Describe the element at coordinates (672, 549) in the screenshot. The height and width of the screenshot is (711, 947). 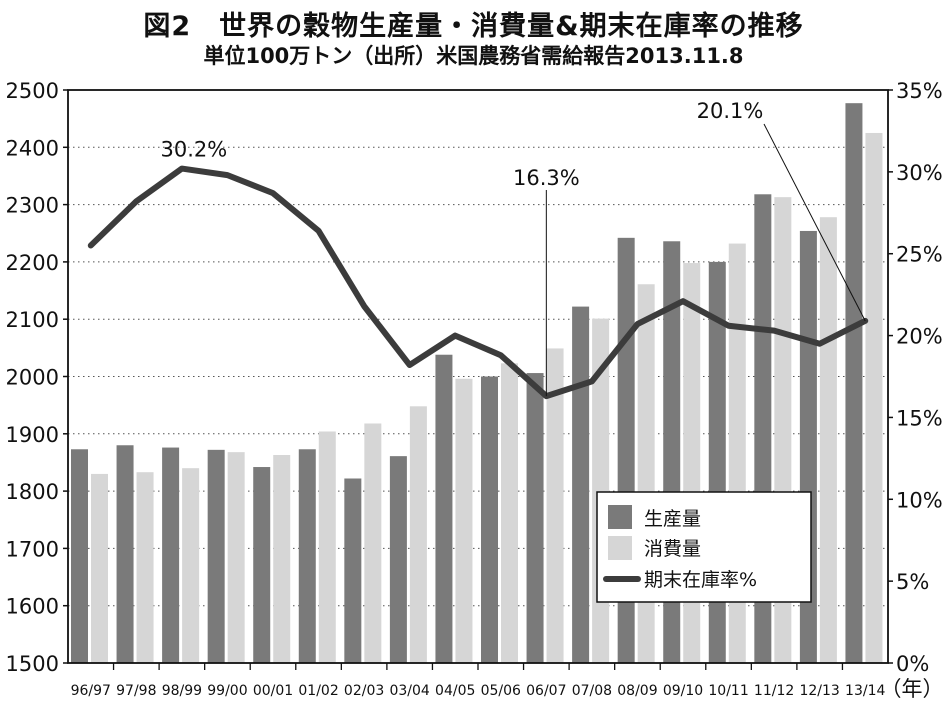
I see `legend-label-consumption: 消費量` at that location.